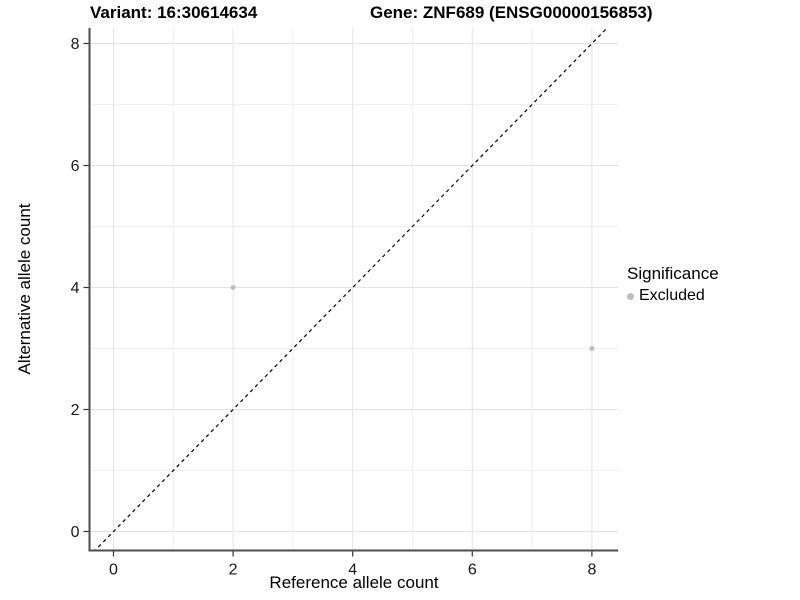 Image resolution: width=800 pixels, height=600 pixels. What do you see at coordinates (24, 289) in the screenshot?
I see `y-axis-title: Alternative allele count` at bounding box center [24, 289].